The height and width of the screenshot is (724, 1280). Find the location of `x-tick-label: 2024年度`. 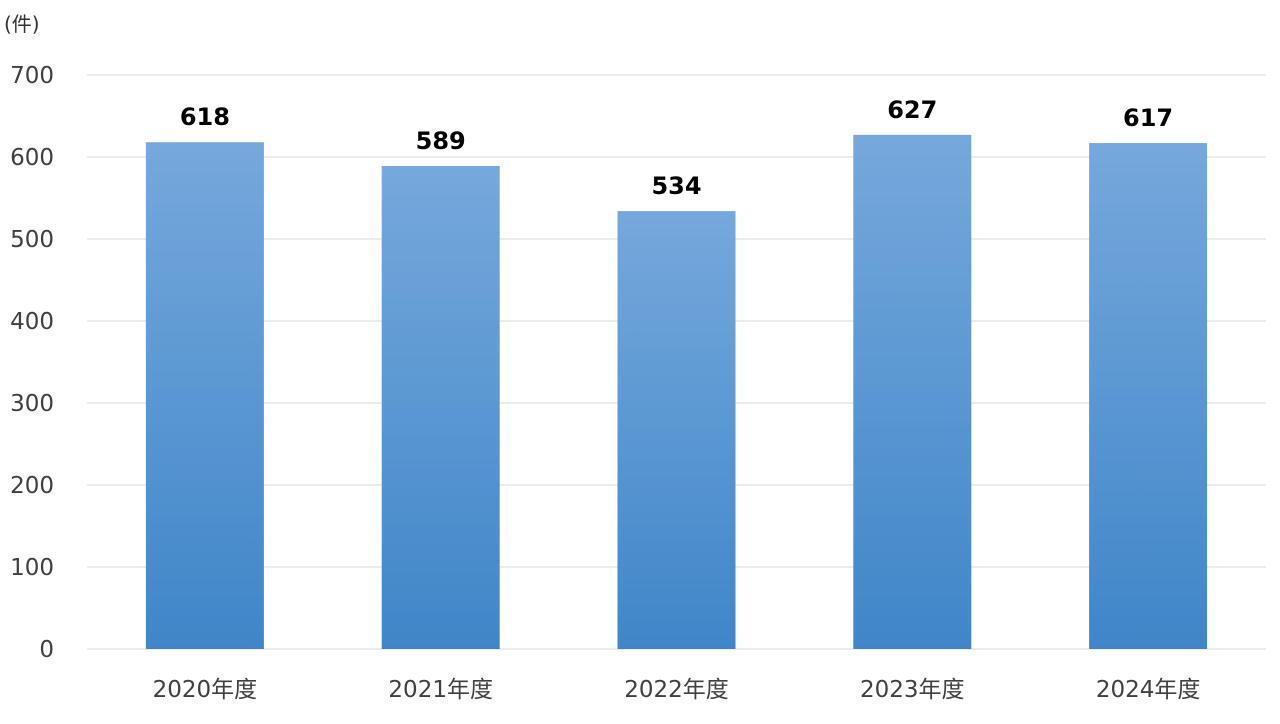

x-tick-label: 2024年度 is located at coordinates (1148, 690).